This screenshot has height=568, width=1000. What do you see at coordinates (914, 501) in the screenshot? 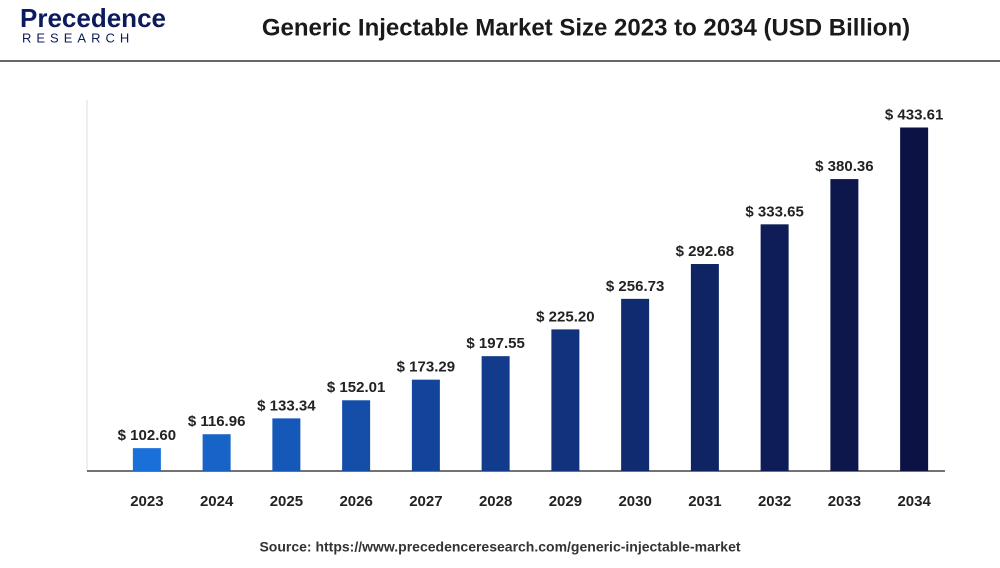
I see `x-tick-label: 2034` at bounding box center [914, 501].